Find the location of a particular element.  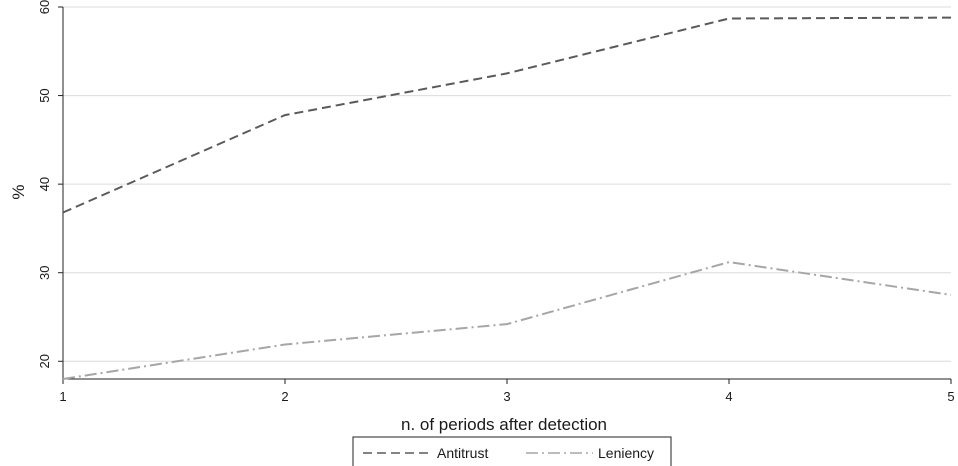

legend-label-leniency: Leniency is located at coordinates (626, 453).